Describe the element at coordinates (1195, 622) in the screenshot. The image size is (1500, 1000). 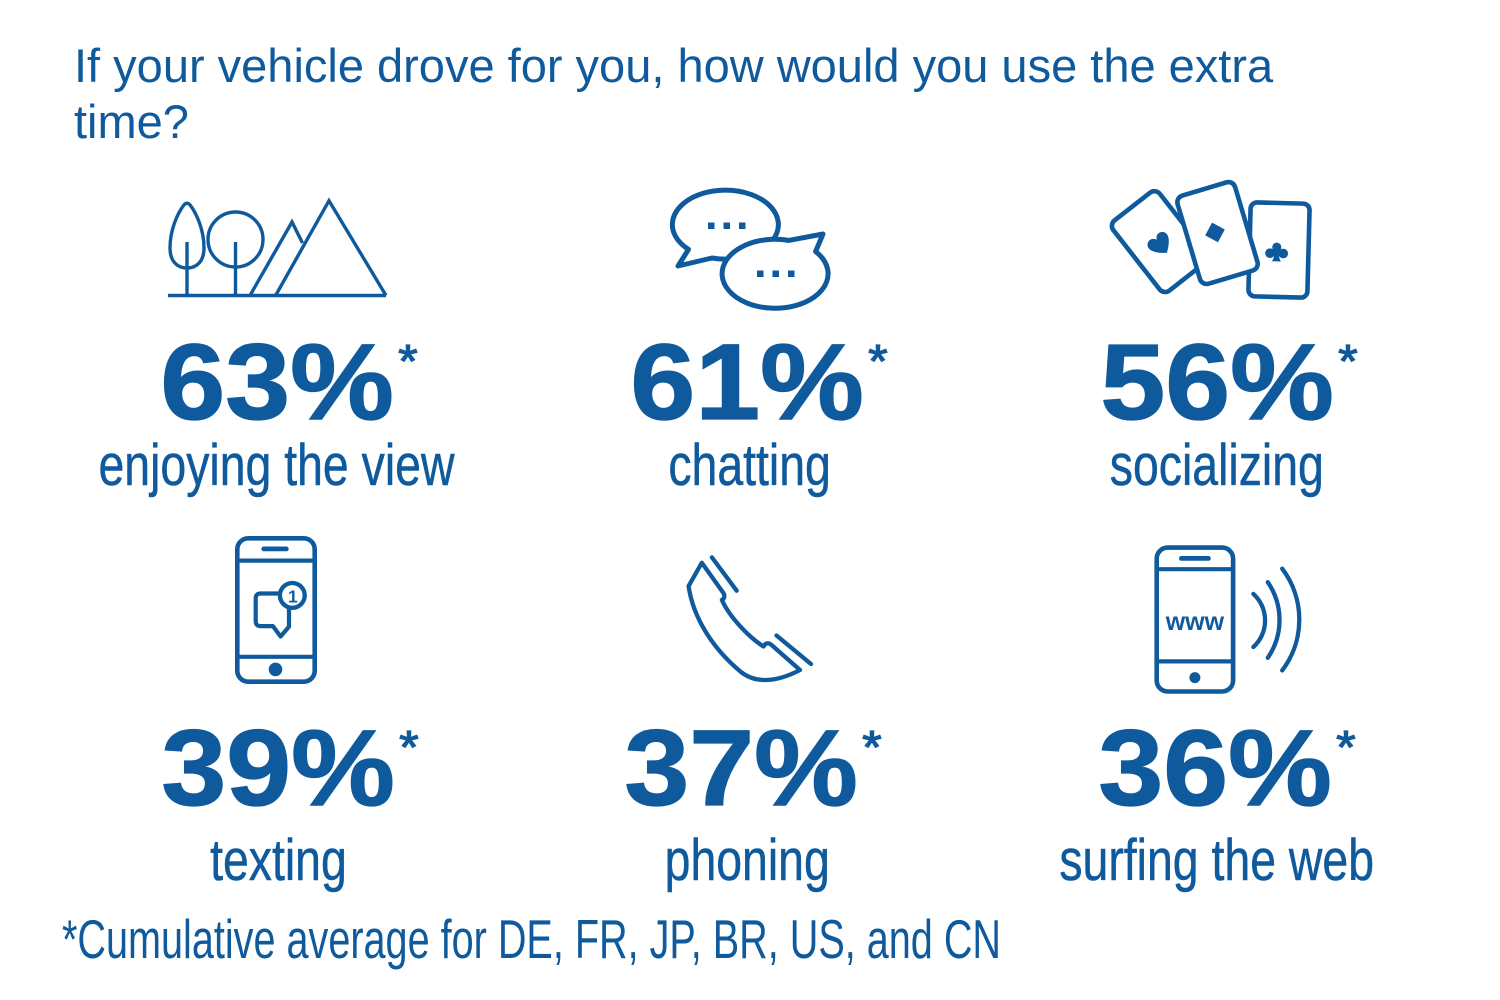
I see `svg-text: www` at that location.